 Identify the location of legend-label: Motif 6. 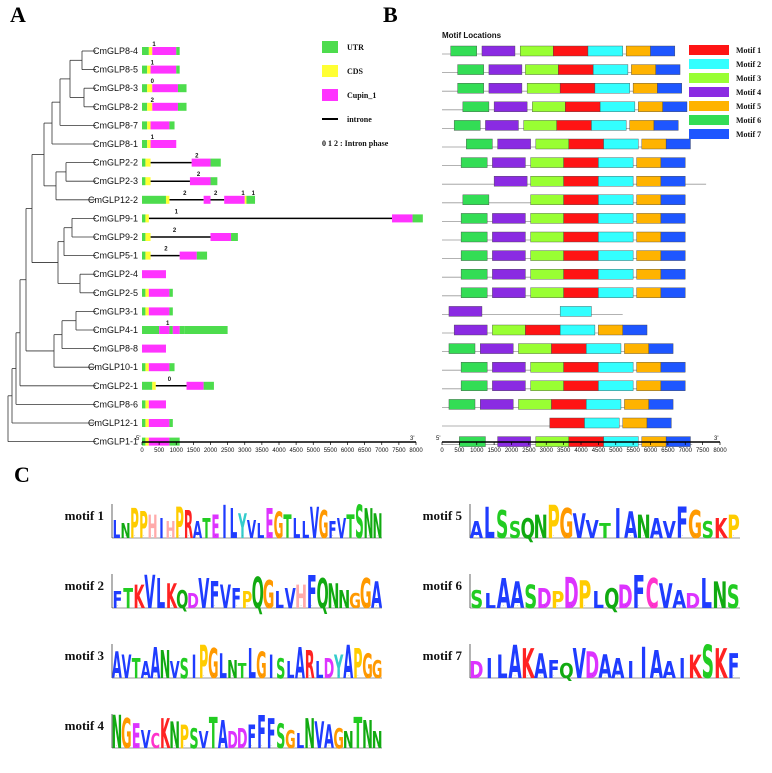
(748, 120).